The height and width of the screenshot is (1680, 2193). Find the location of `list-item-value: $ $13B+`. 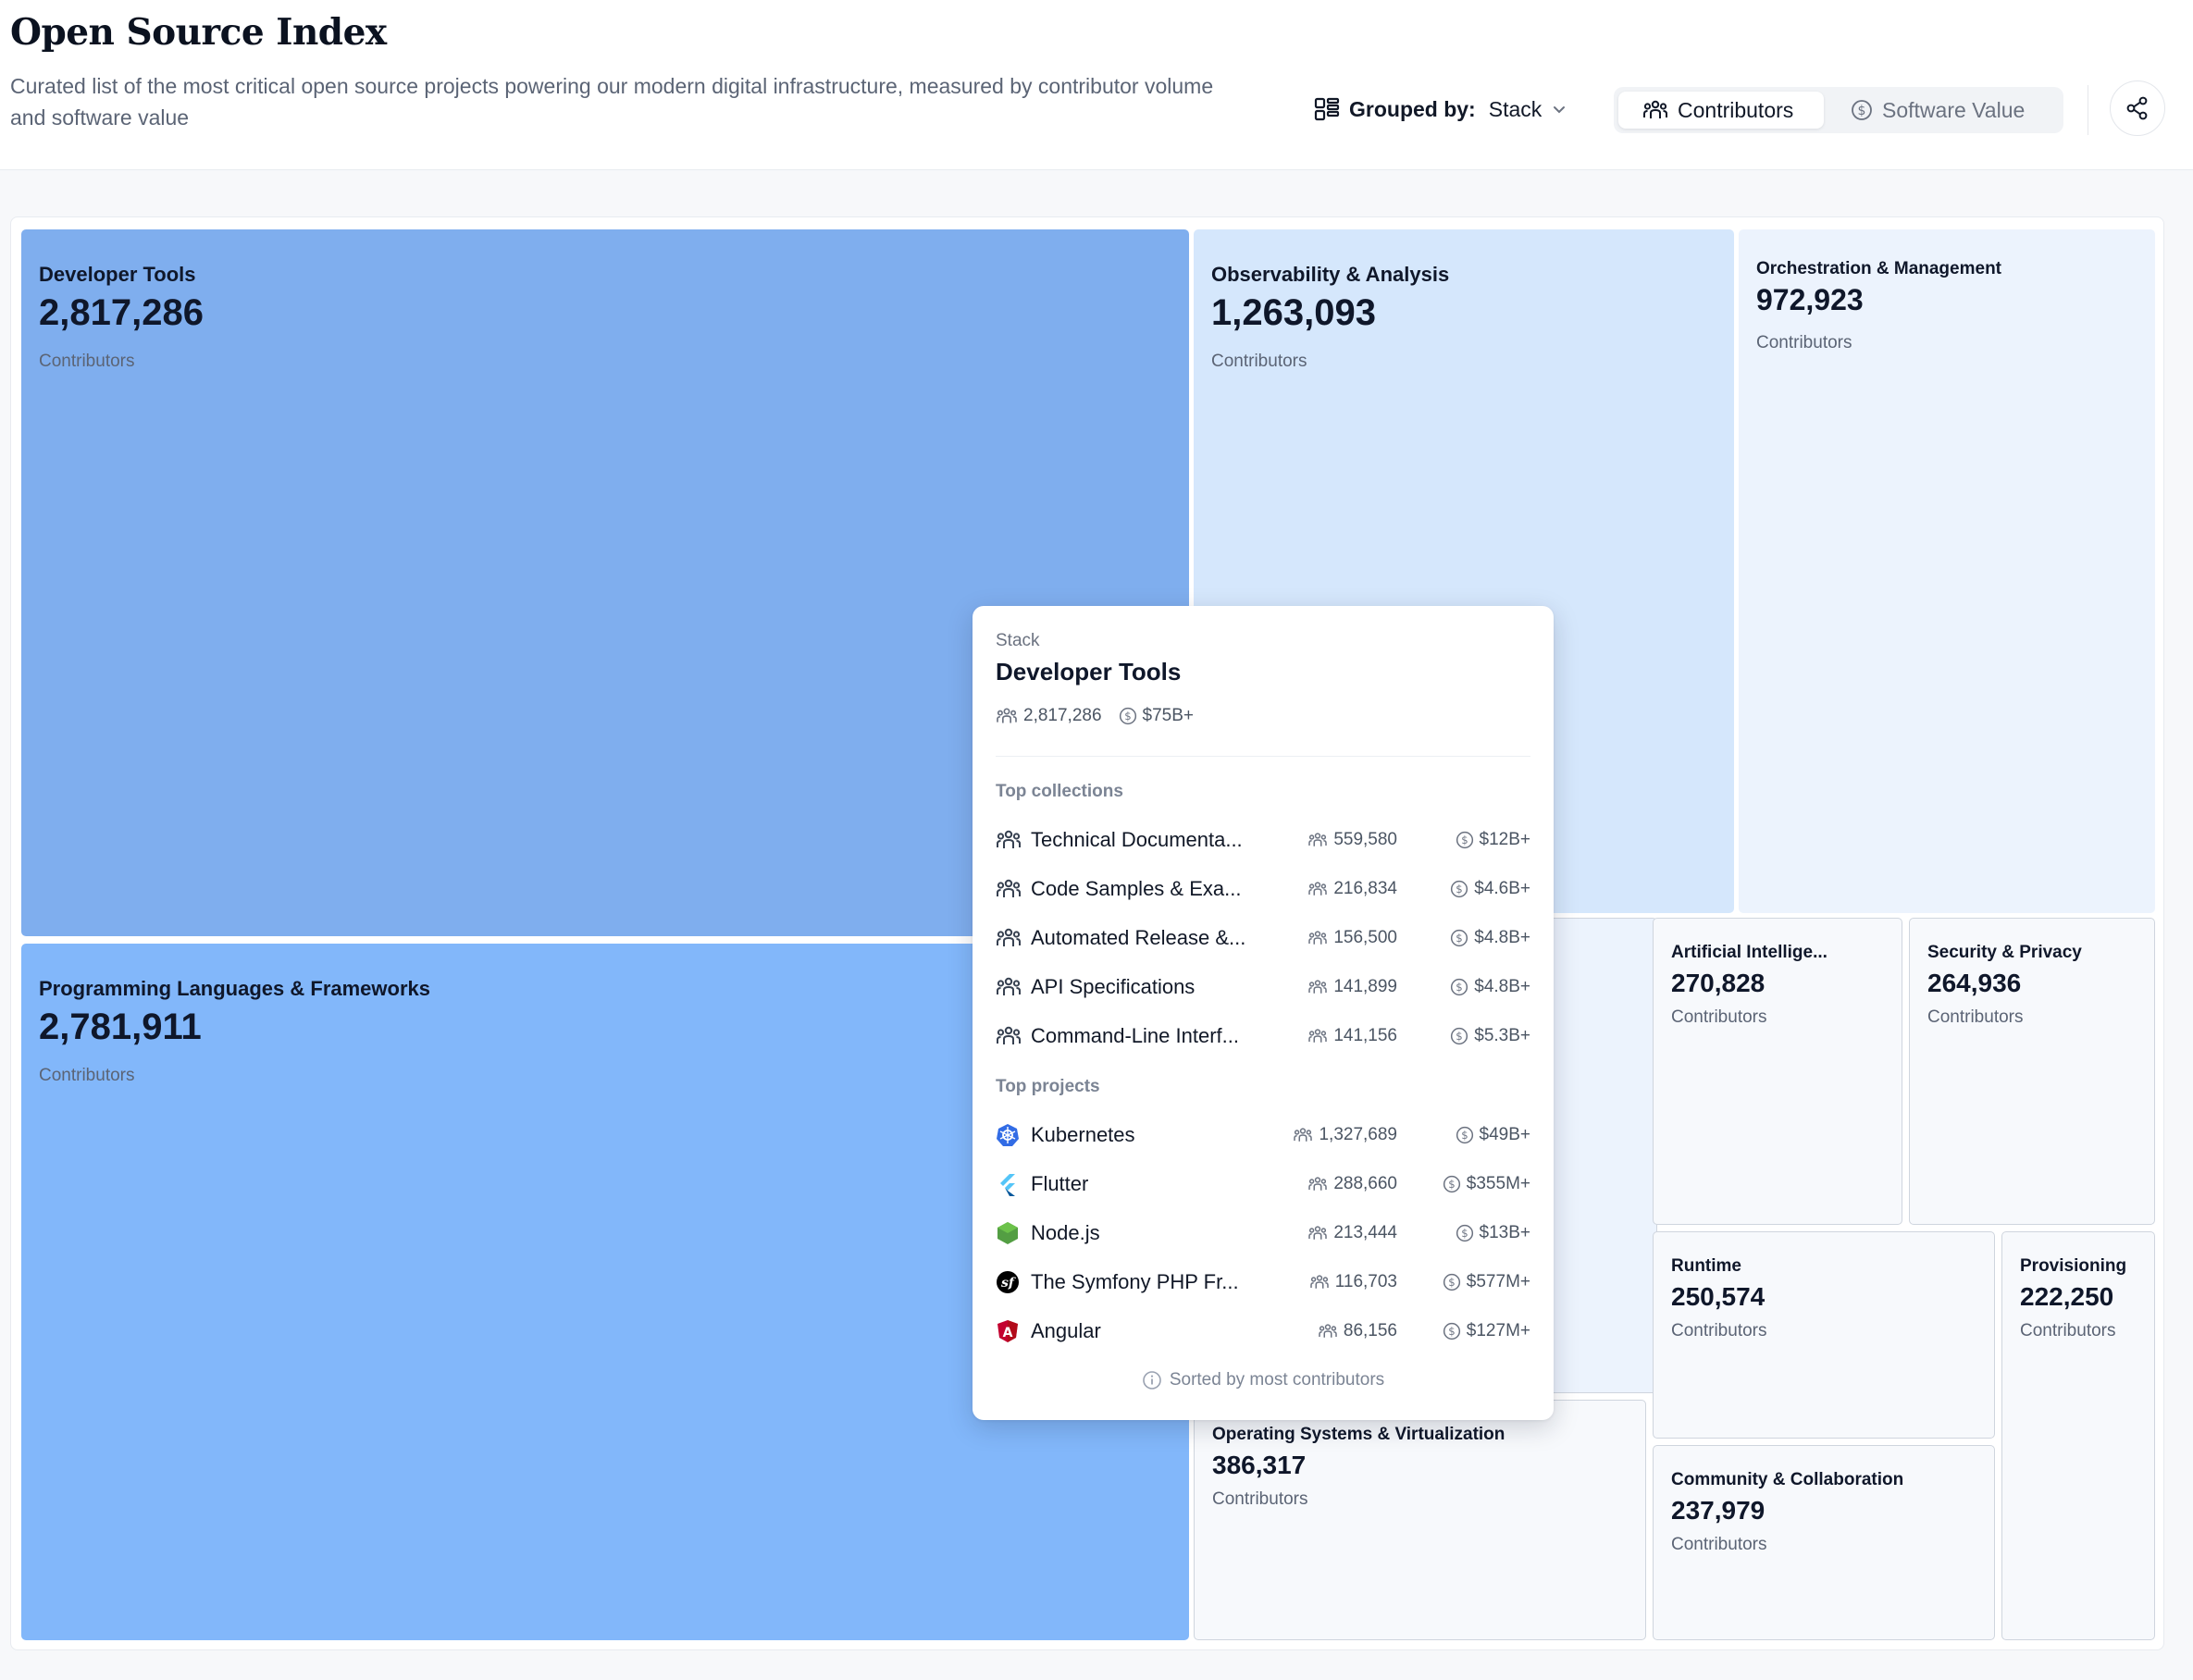

list-item-value: $ $13B+ is located at coordinates (1493, 1233).